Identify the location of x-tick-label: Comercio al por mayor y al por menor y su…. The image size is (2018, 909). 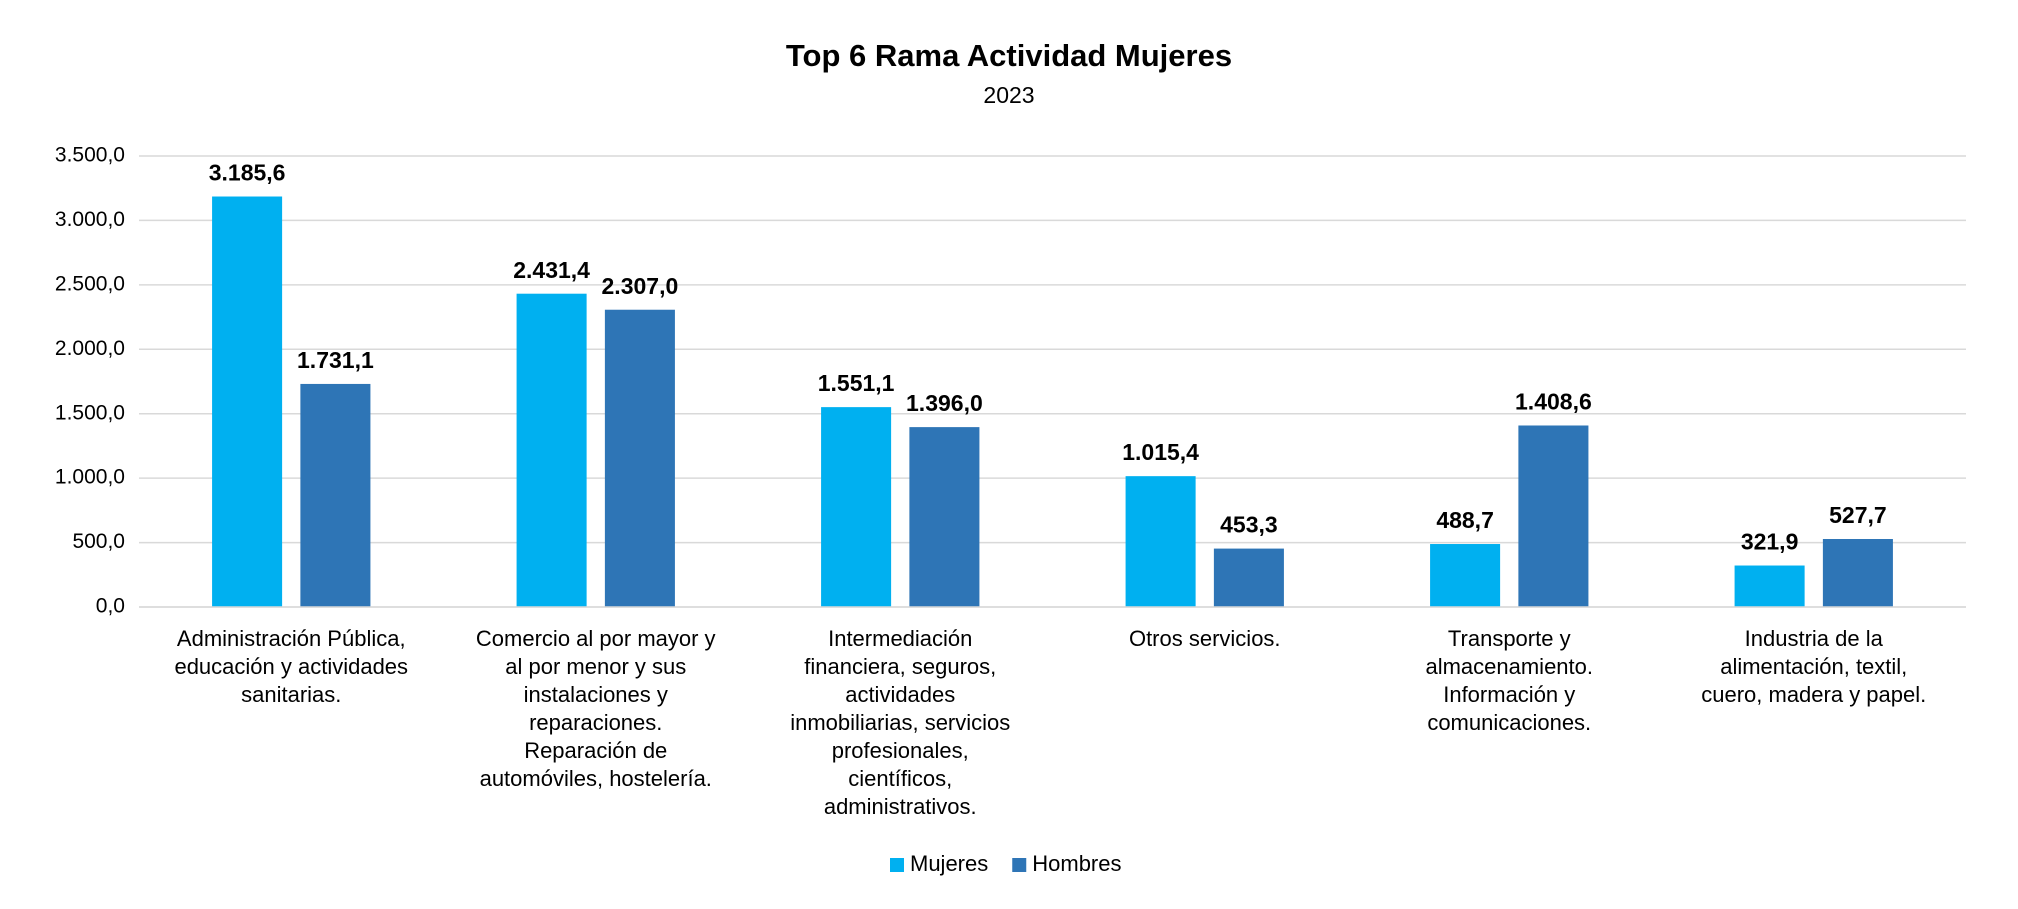
(596, 708).